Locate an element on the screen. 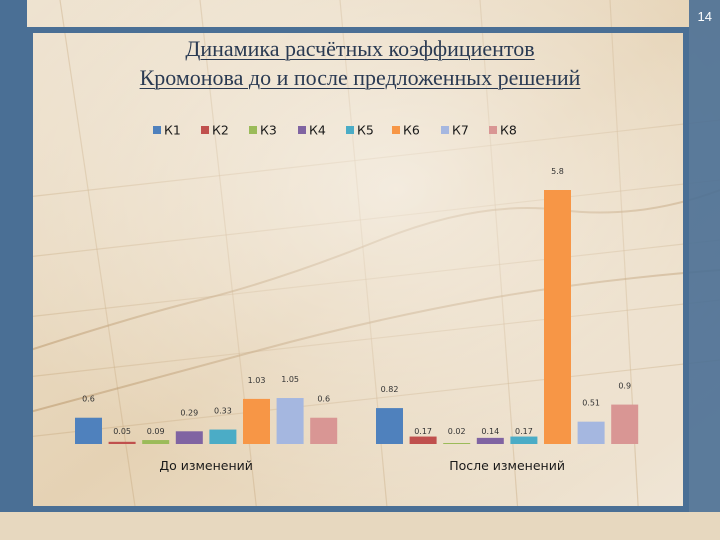 The height and width of the screenshot is (540, 720). data-label-2-6: 5.8 is located at coordinates (557, 171).